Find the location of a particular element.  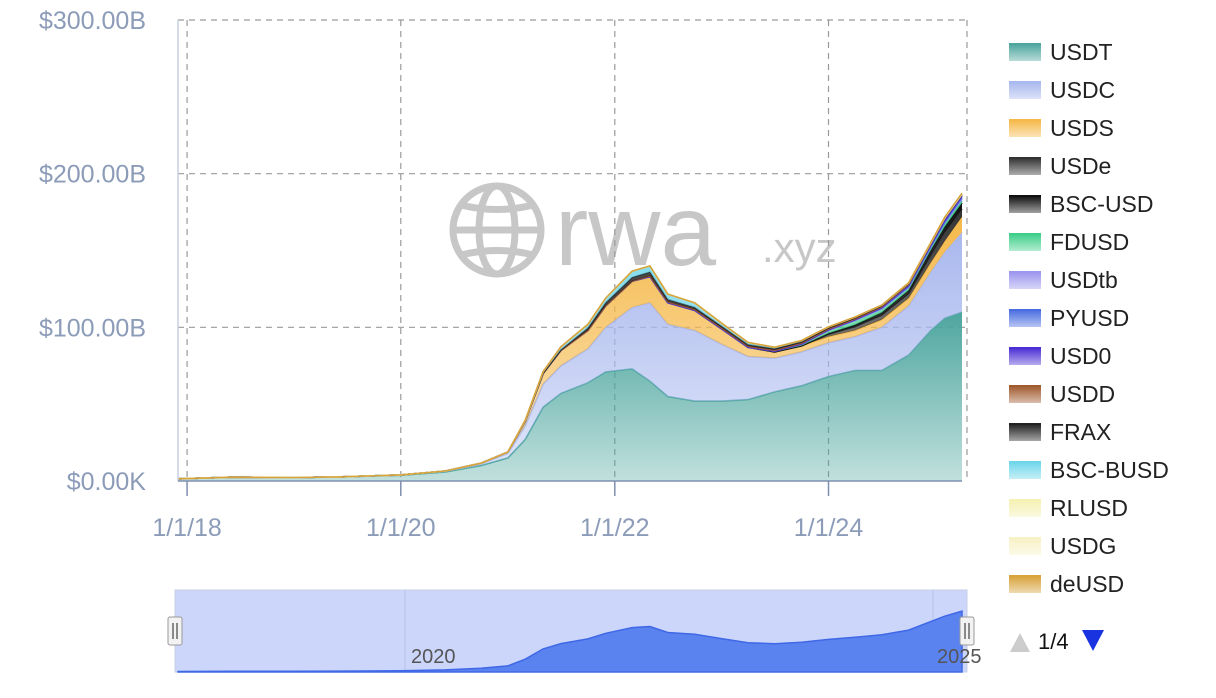

legend-item-rlusd: RLUSD is located at coordinates (1068, 508).